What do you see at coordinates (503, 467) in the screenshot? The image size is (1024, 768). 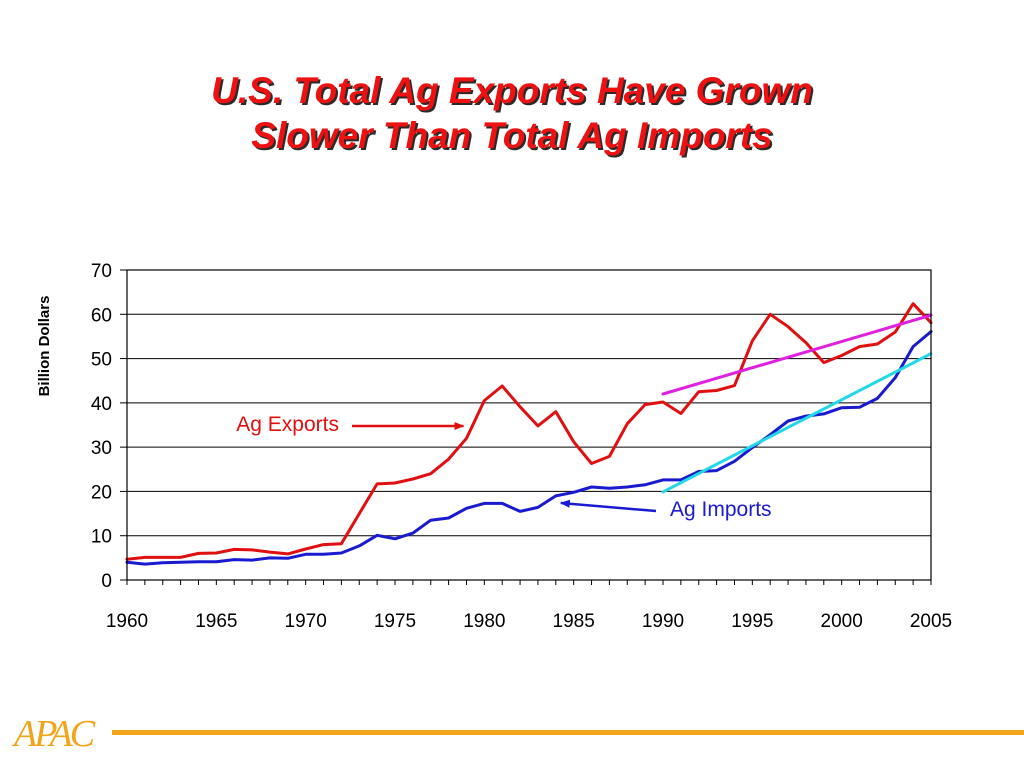 I see `annotations: Ag Exports Ag Imports` at bounding box center [503, 467].